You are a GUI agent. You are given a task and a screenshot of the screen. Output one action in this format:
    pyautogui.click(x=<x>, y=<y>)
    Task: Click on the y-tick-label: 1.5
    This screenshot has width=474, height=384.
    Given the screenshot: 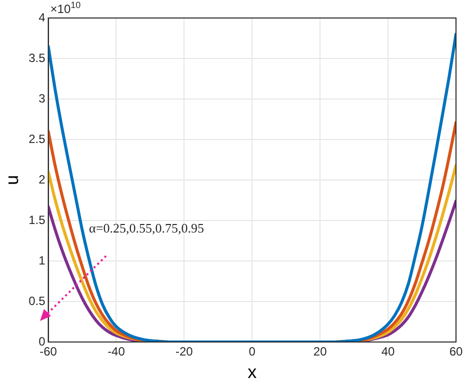 What is the action you would take?
    pyautogui.click(x=37, y=219)
    